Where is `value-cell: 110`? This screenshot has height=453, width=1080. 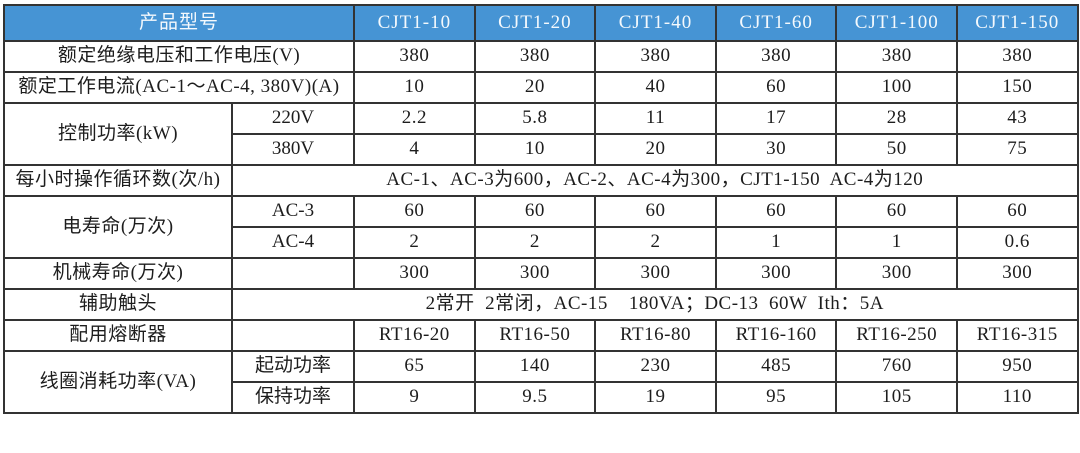 value-cell: 110 is located at coordinates (1017, 397).